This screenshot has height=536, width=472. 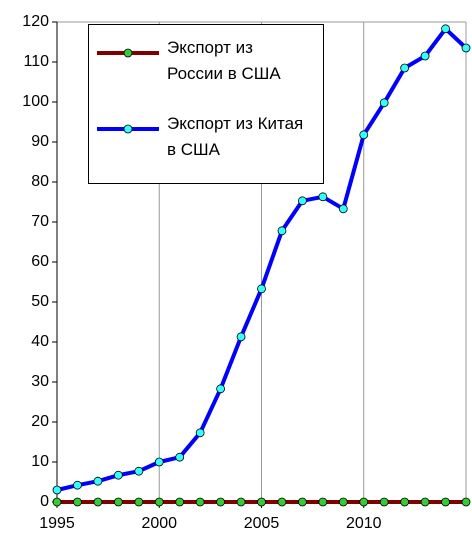 What do you see at coordinates (40, 141) in the screenshot?
I see `y-tick-label: 90` at bounding box center [40, 141].